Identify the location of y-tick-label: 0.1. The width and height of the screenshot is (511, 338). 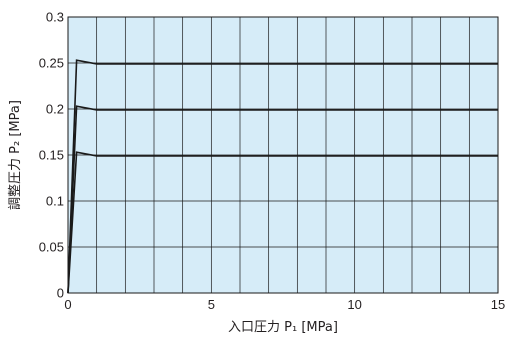
(55, 201).